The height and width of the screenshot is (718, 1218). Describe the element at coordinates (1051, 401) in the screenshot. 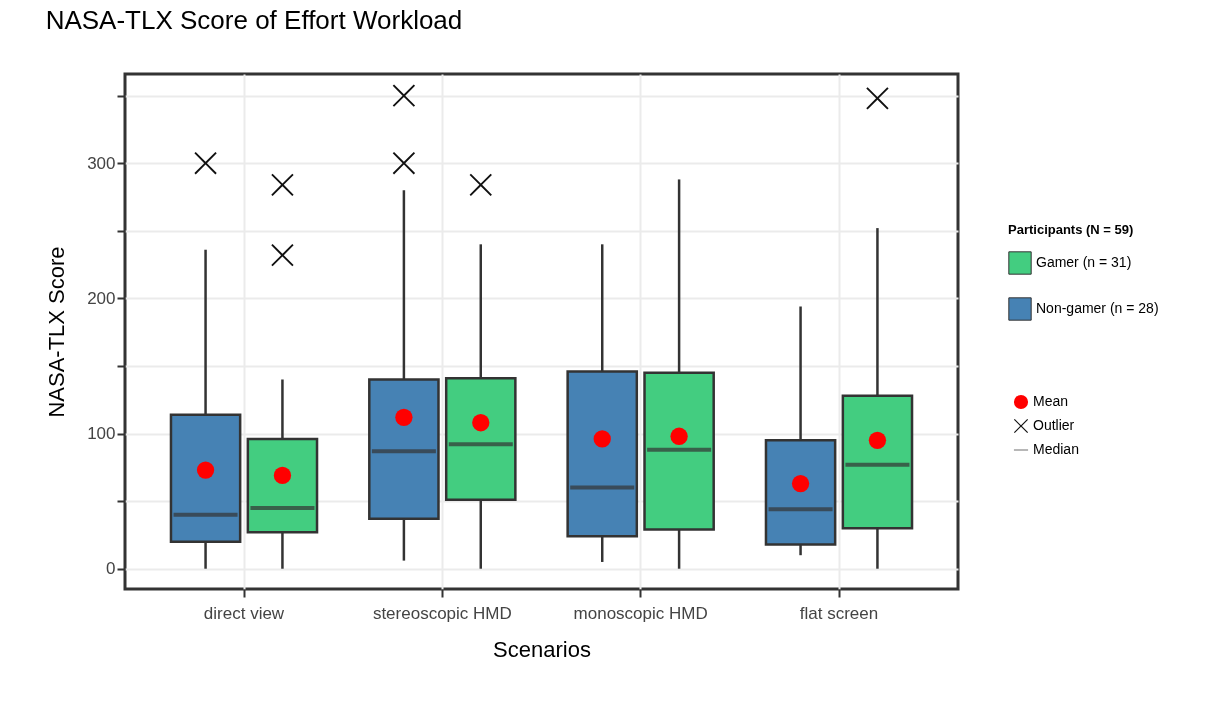

I see `text: Mean` at that location.